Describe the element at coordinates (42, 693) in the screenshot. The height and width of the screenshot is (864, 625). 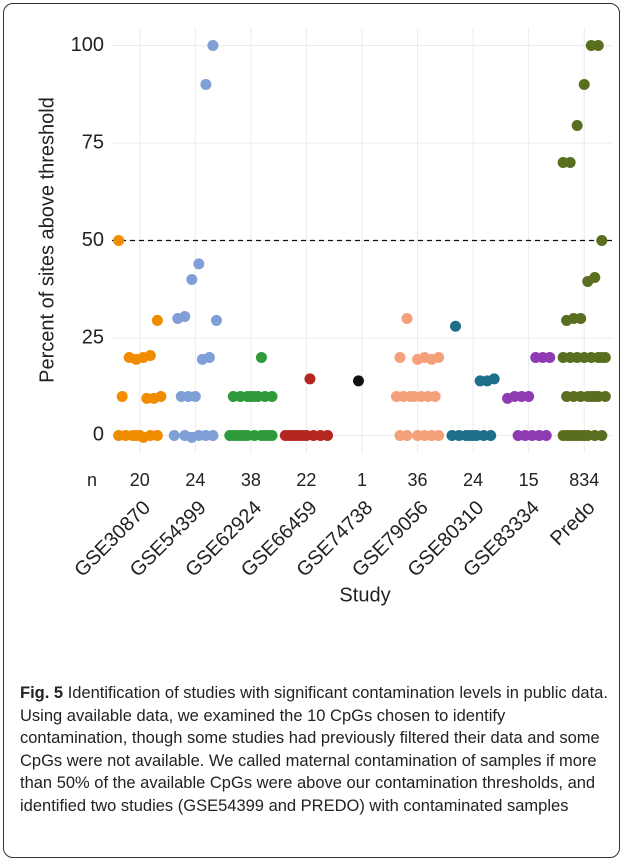
I see `caption-label: Fig. 5` at that location.